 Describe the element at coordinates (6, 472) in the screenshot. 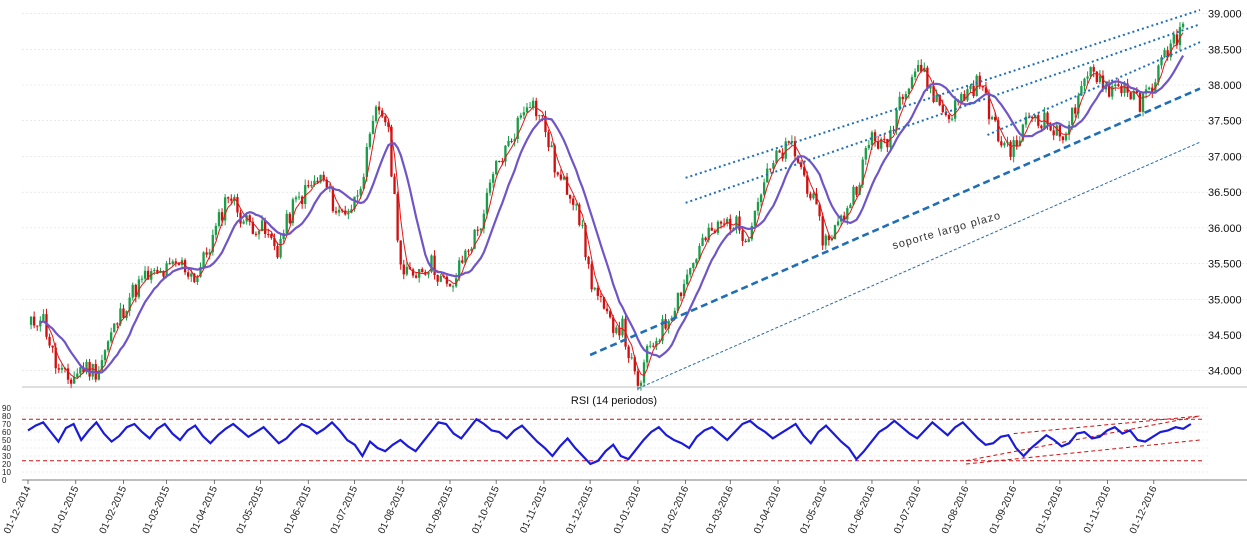

I see `rsi-y-tick: 10` at that location.